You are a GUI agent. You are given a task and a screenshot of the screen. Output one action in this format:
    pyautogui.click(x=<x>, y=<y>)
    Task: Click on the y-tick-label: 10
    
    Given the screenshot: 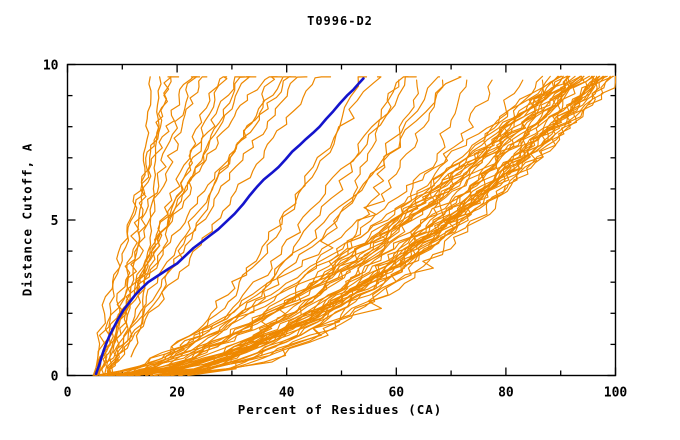 What is the action you would take?
    pyautogui.click(x=51, y=66)
    